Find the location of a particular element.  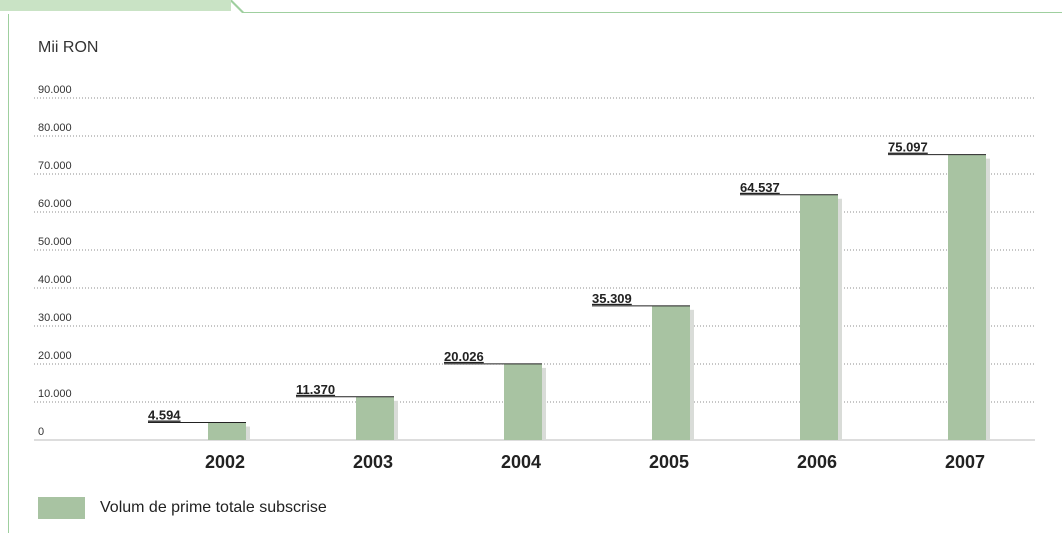

header-tab-fill is located at coordinates (115, 5).